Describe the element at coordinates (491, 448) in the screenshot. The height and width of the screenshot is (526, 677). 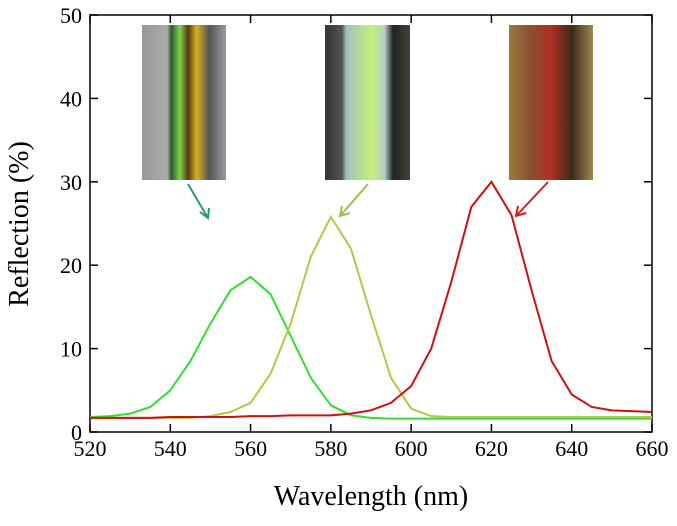
I see `x-tick-label: 620` at that location.